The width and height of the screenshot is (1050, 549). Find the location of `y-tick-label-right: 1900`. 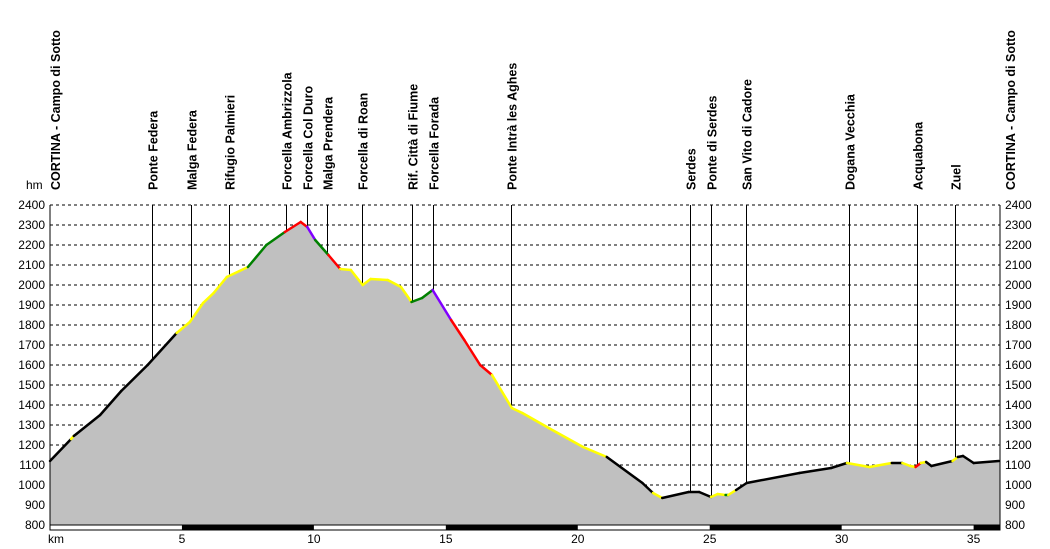

y-tick-label-right: 1900 is located at coordinates (1018, 305).